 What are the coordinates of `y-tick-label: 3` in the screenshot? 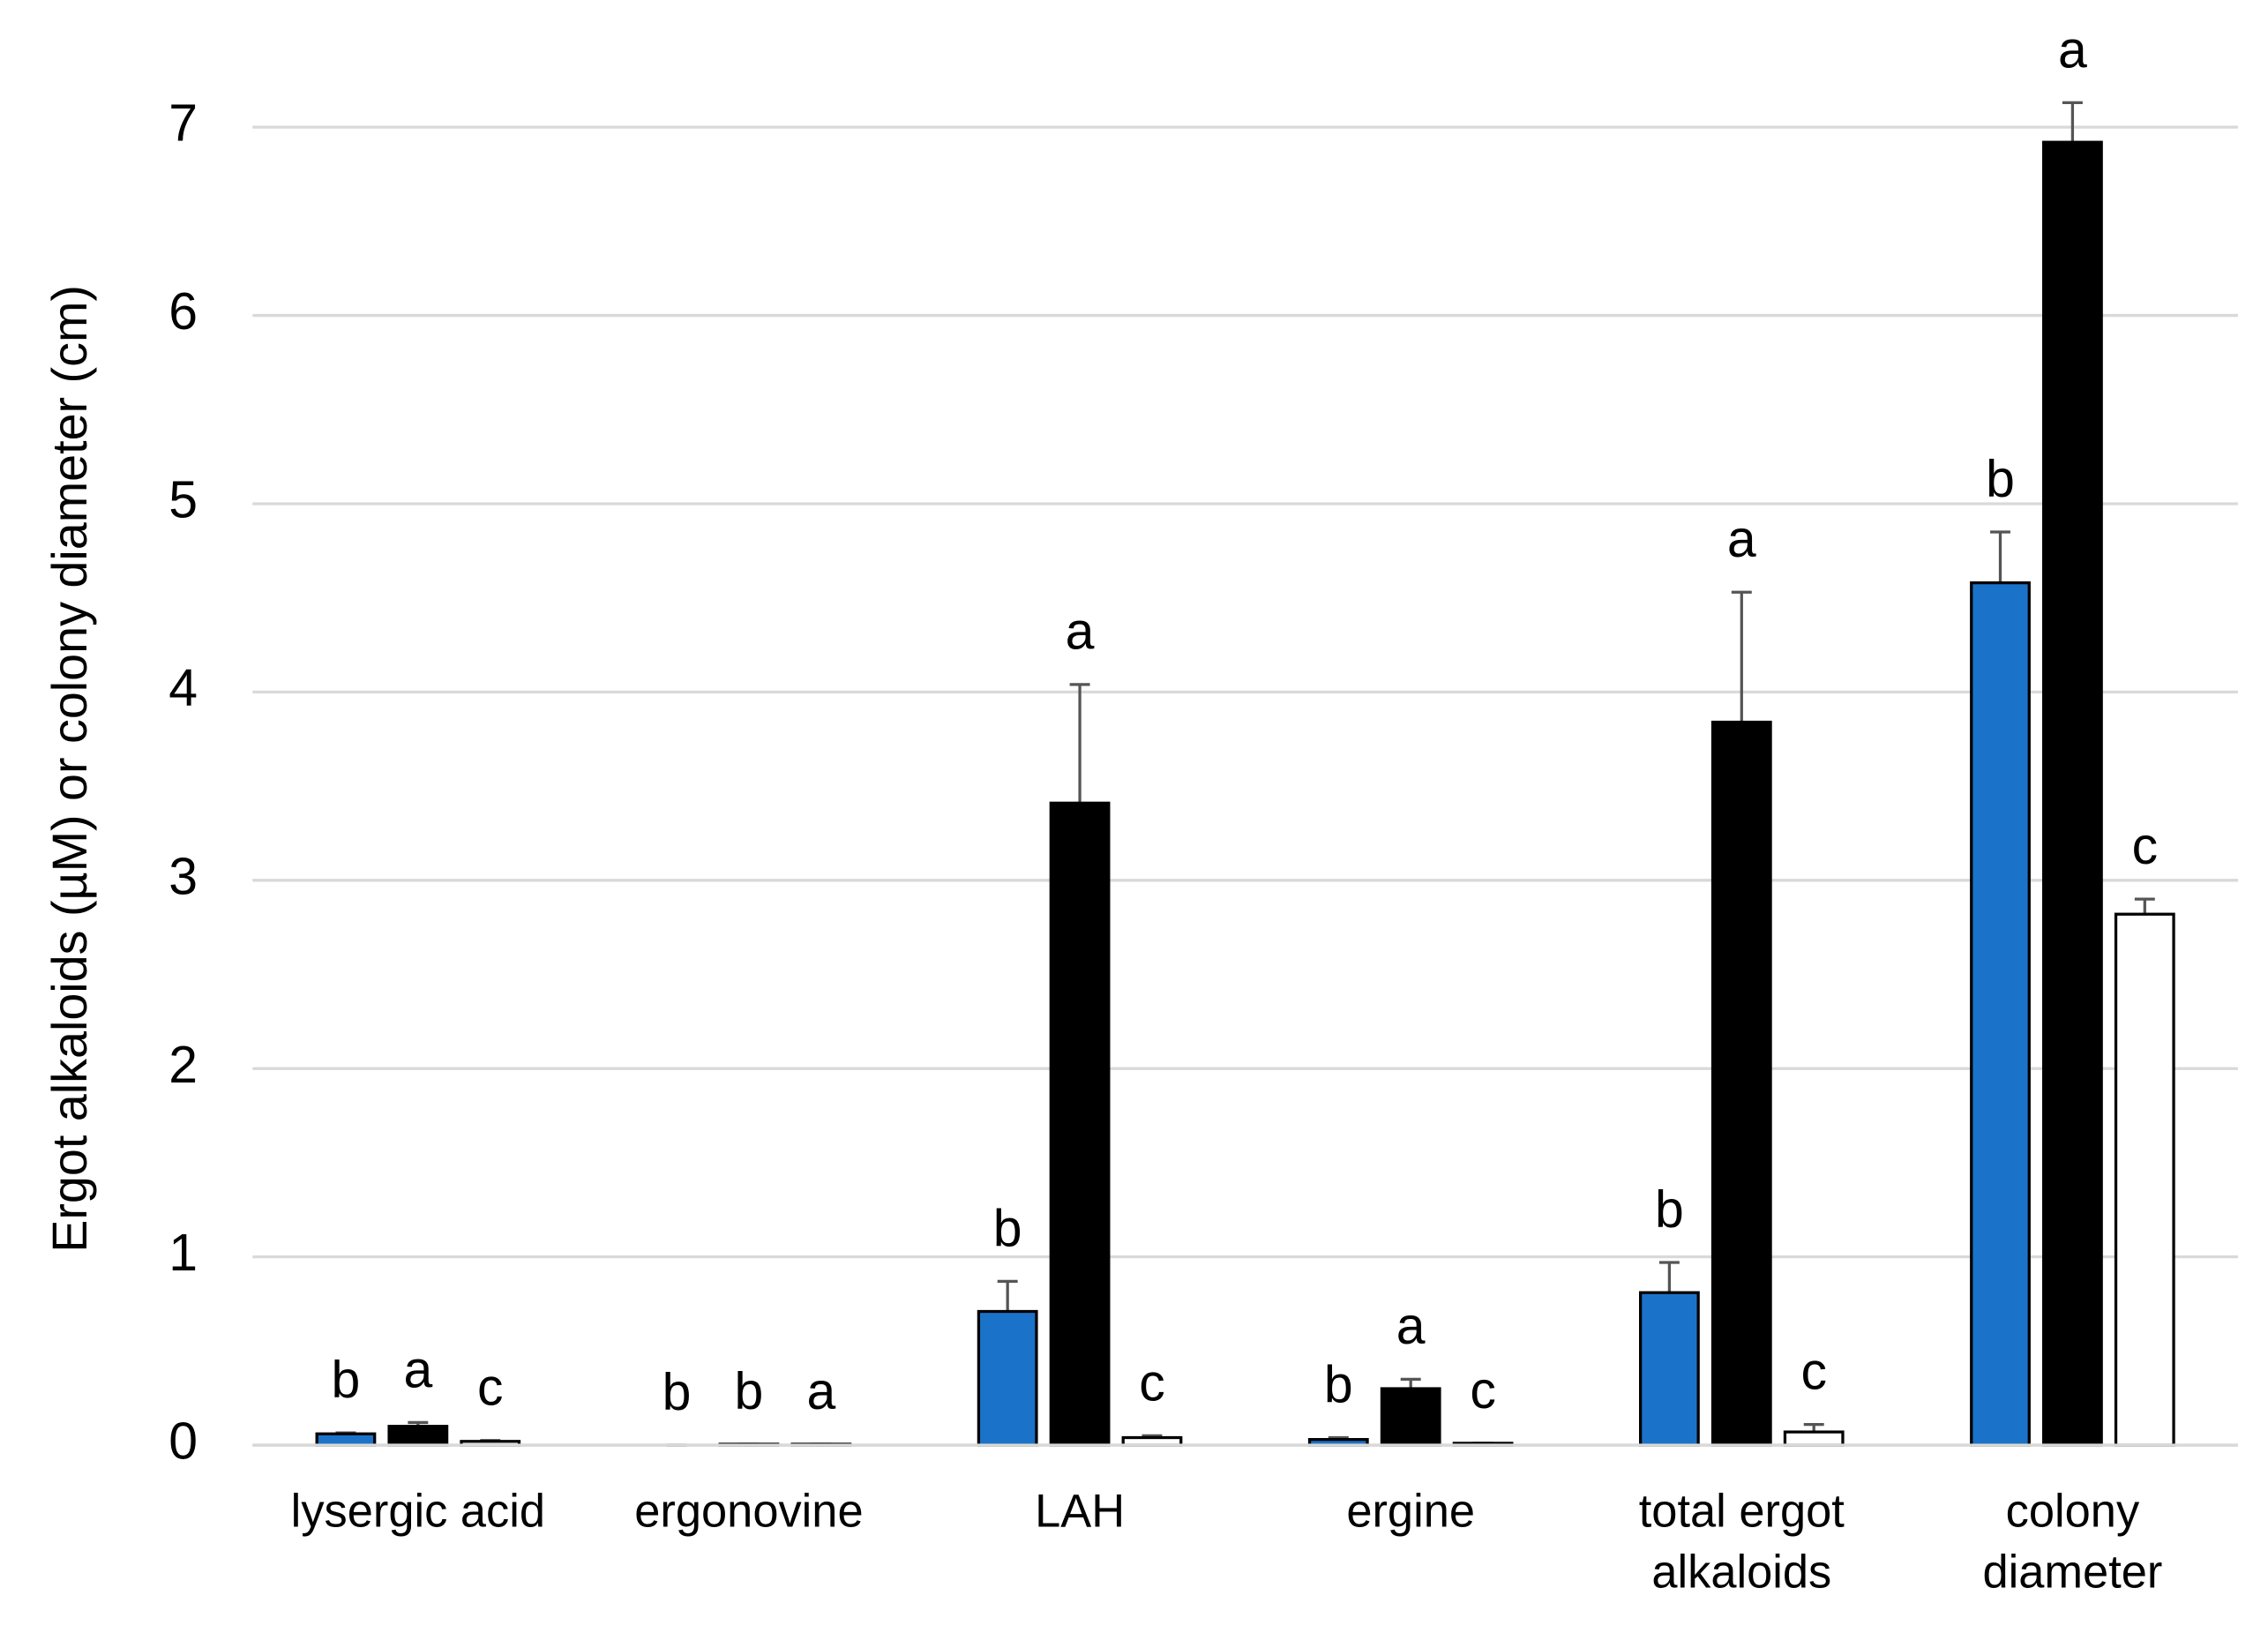 It's located at (183, 876).